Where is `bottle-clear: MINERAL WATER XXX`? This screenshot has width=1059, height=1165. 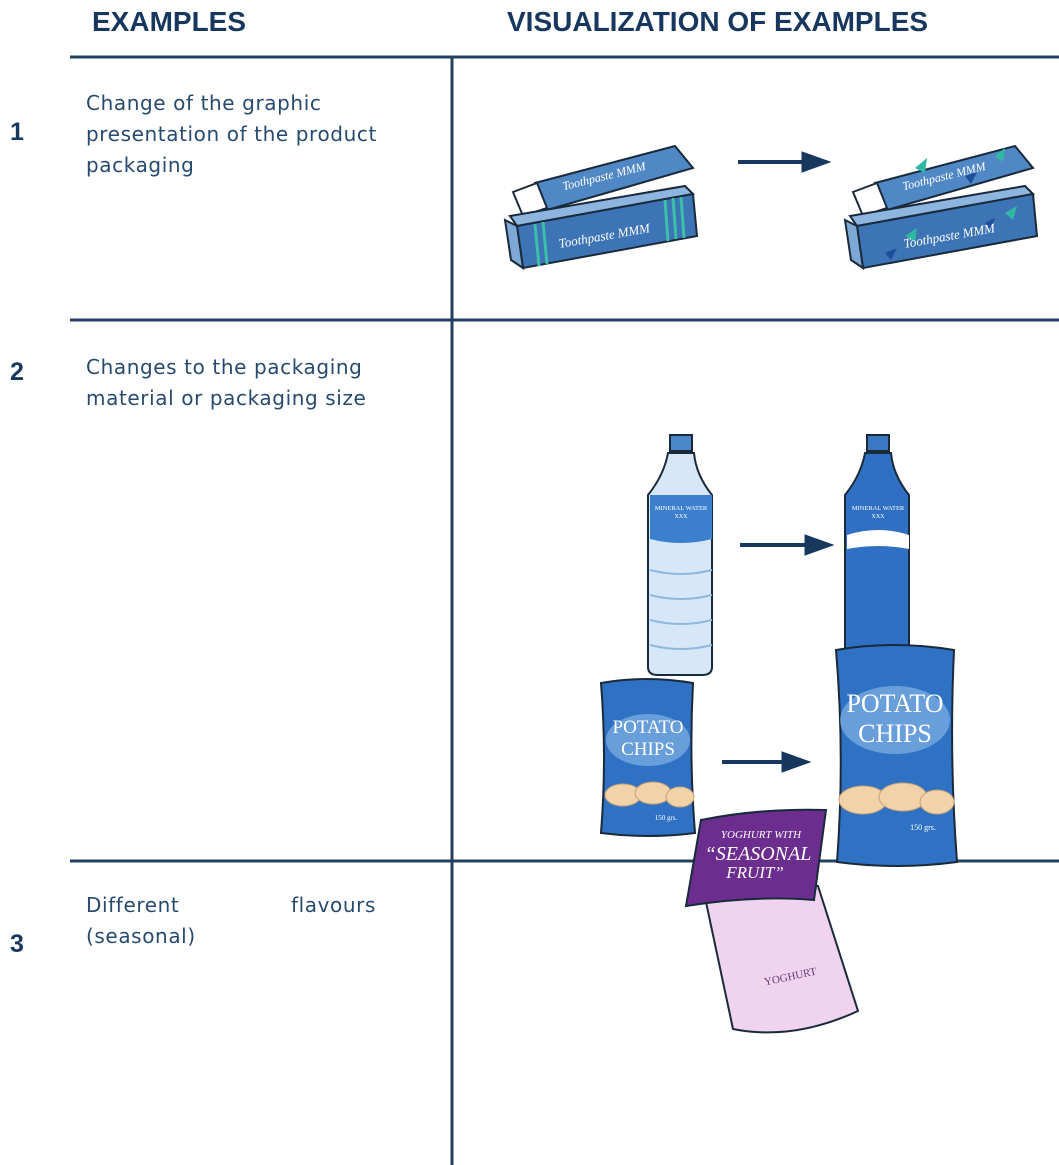 bottle-clear: MINERAL WATER XXX is located at coordinates (680, 555).